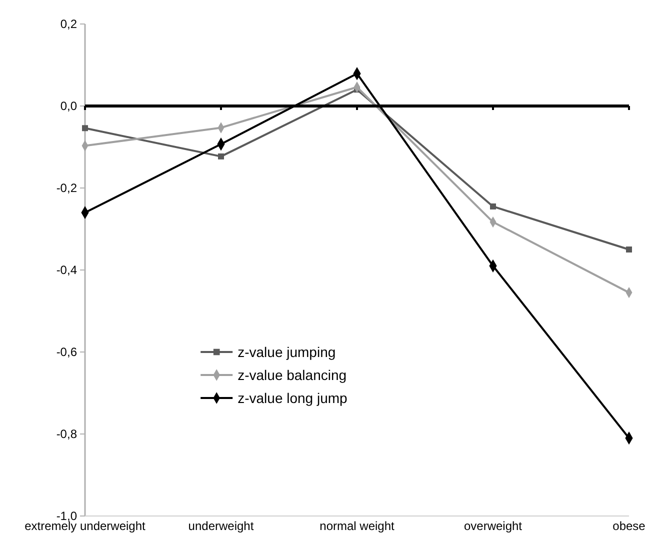 Image resolution: width=647 pixels, height=541 pixels. I want to click on y-tick-label: -1,0, so click(67, 516).